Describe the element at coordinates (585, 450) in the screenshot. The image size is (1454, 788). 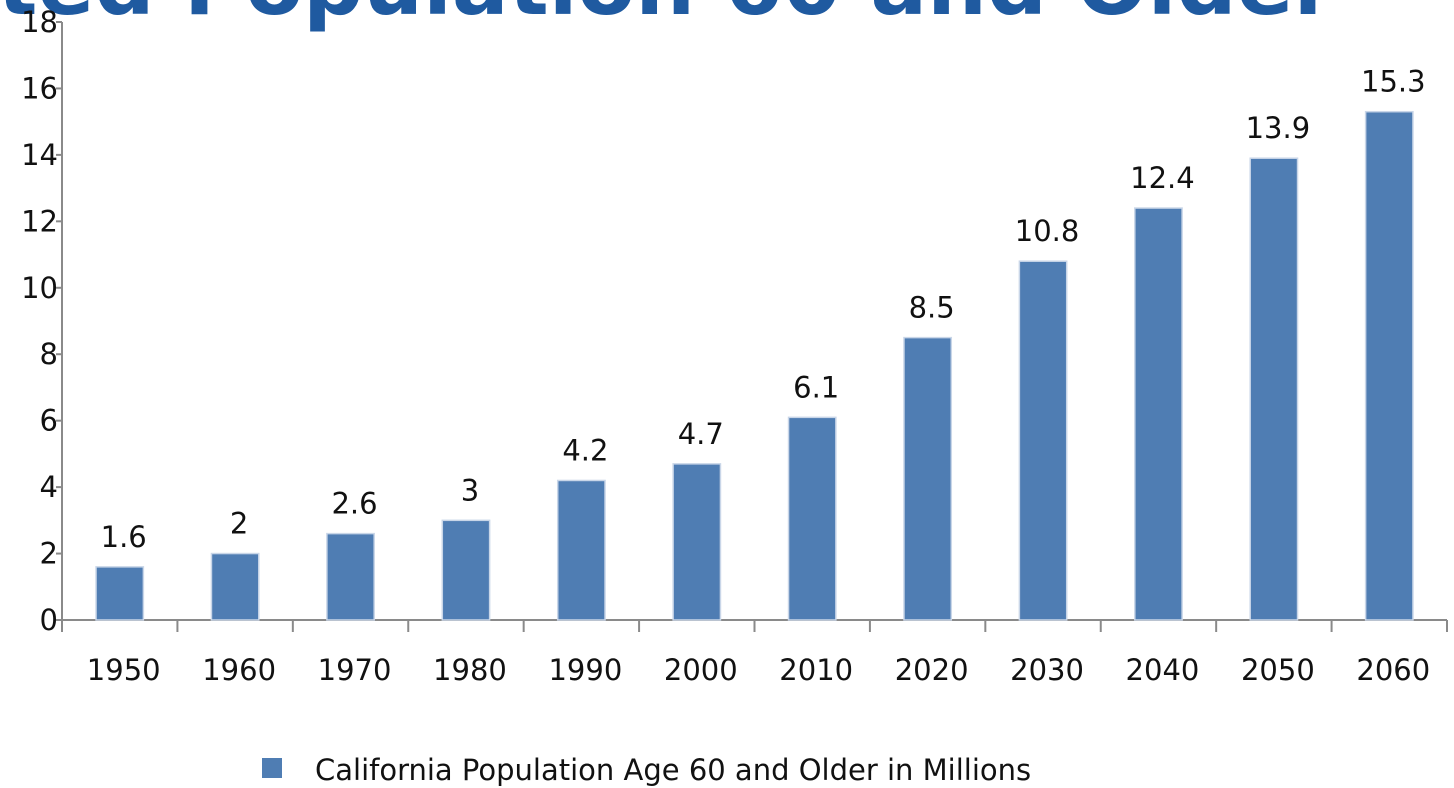
I see `data-label: 4.2` at that location.